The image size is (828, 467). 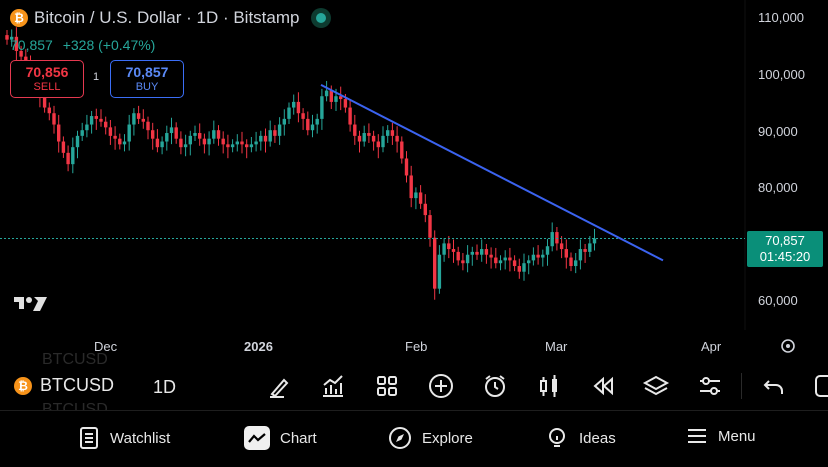 I want to click on watchlist-icon, so click(x=89, y=438).